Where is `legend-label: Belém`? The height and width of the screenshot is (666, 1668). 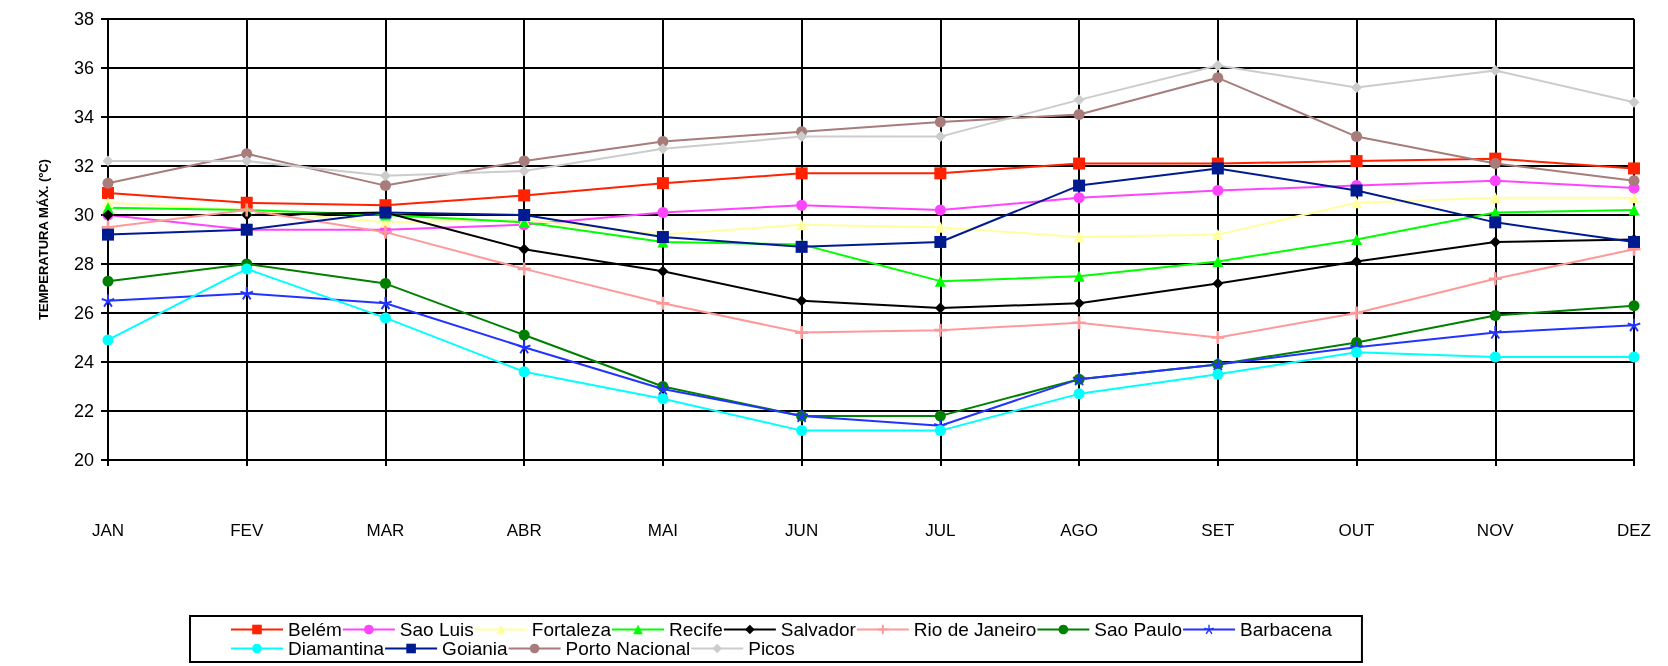 legend-label: Belém is located at coordinates (315, 629).